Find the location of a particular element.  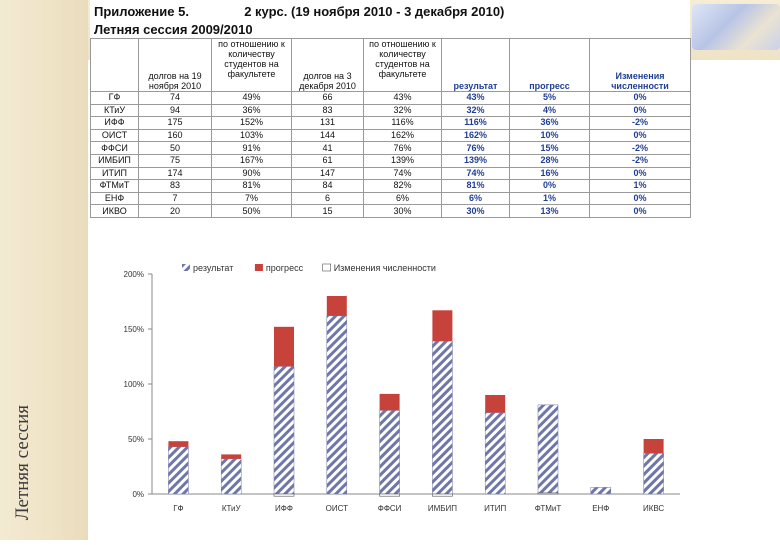

table-cell: 174 is located at coordinates (175, 173).